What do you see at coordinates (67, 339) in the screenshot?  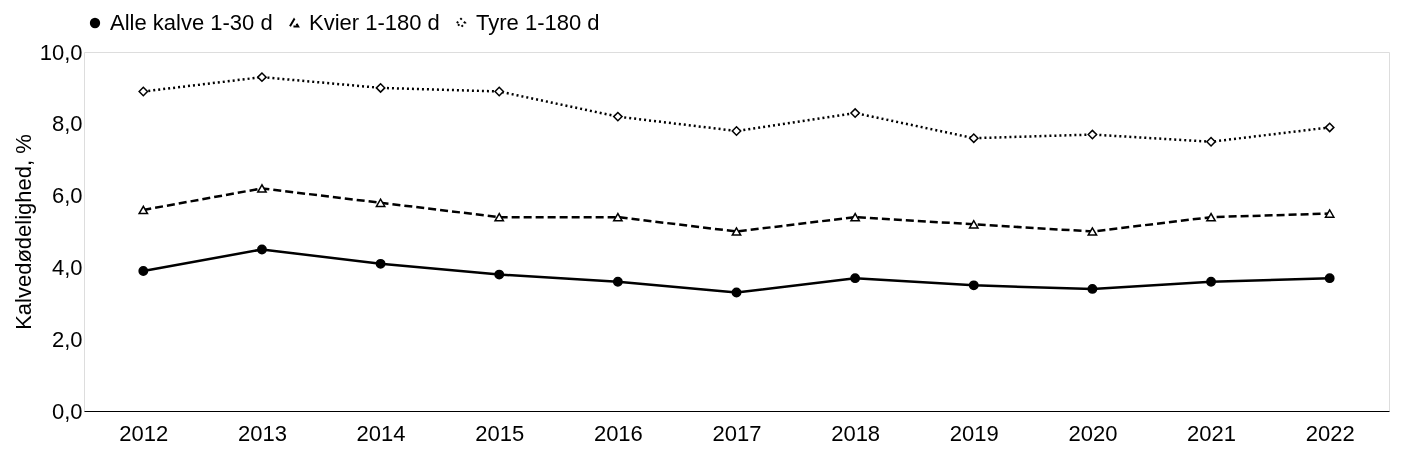 I see `y-tick-label: 2,0` at bounding box center [67, 339].